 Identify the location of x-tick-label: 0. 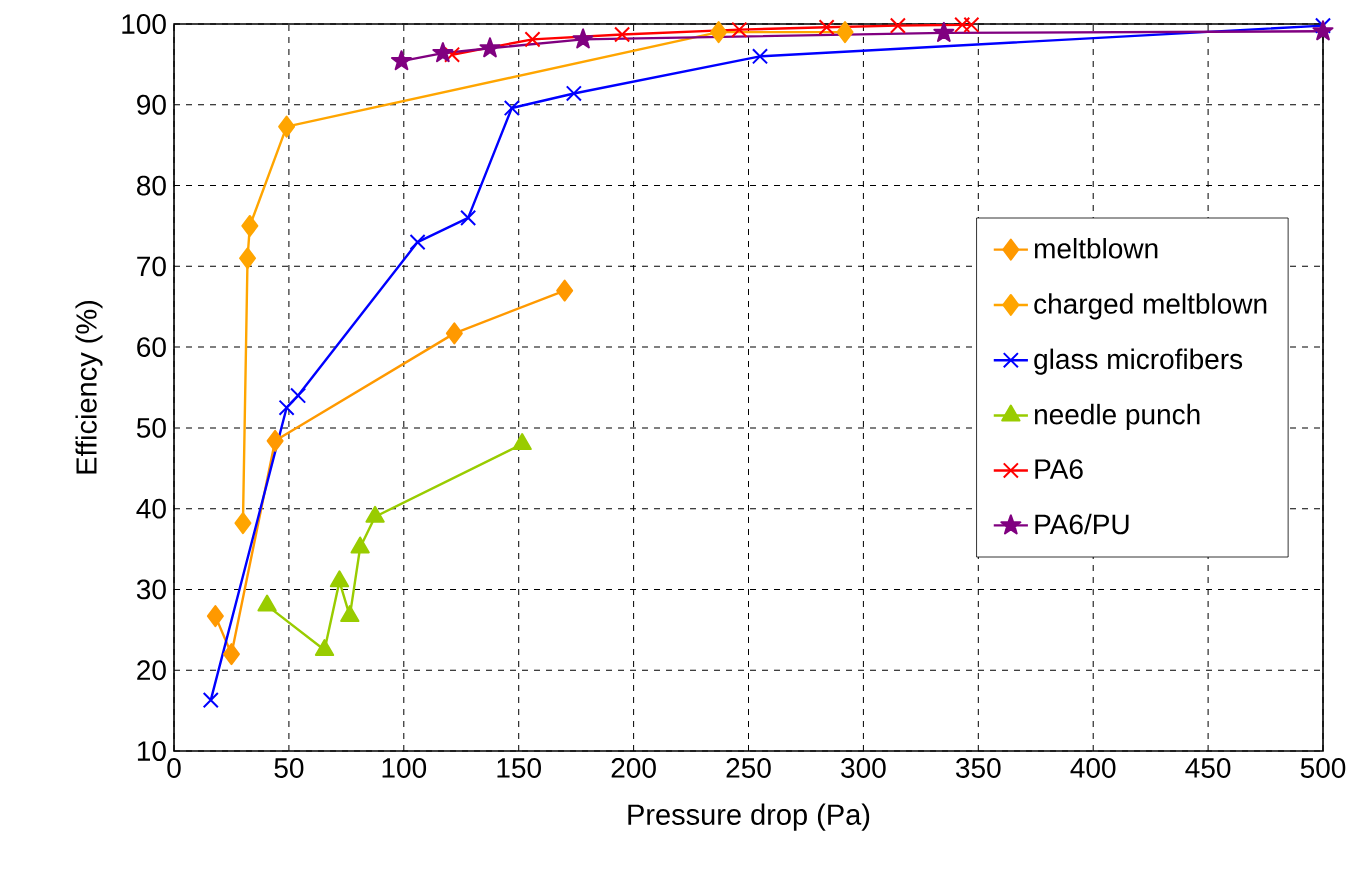
(174, 768).